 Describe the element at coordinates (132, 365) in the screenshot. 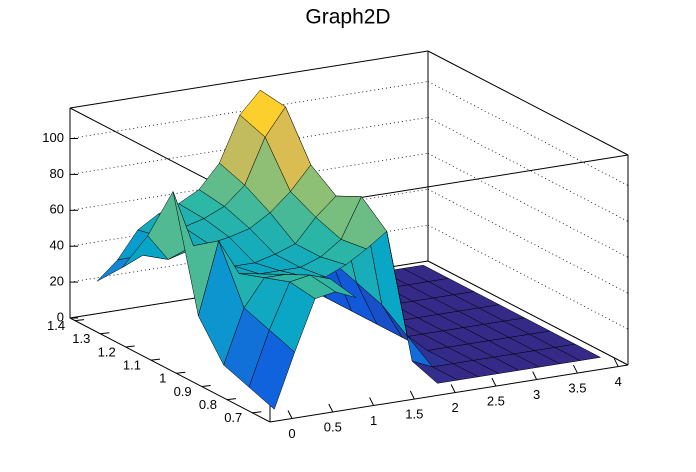

I see `y-tick-label: 1.1` at that location.